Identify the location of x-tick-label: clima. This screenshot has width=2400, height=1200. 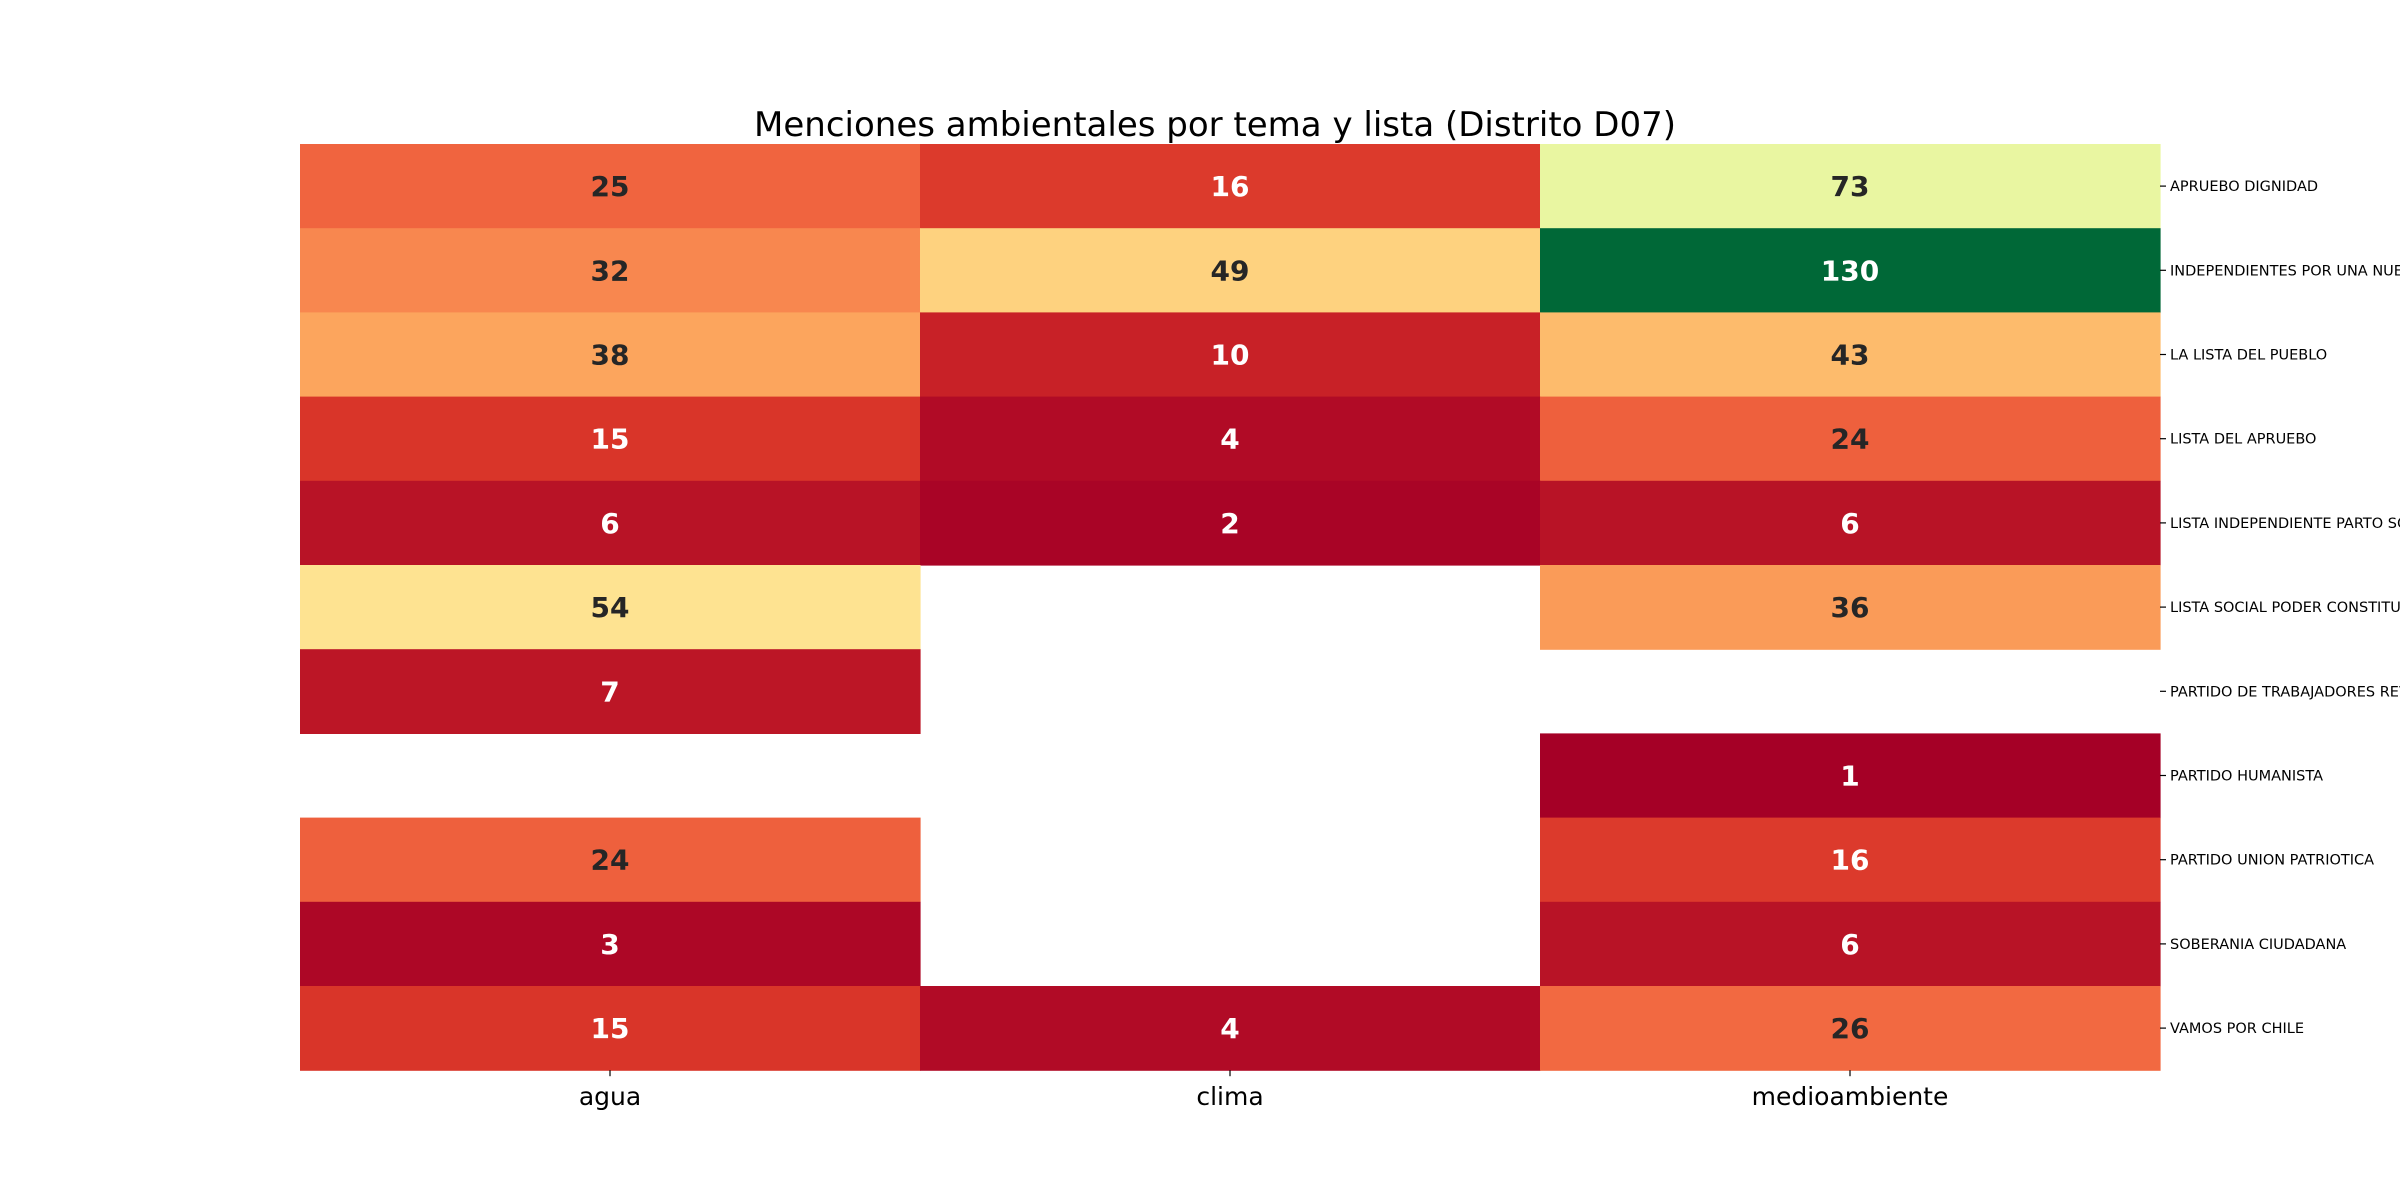
(1229, 1096).